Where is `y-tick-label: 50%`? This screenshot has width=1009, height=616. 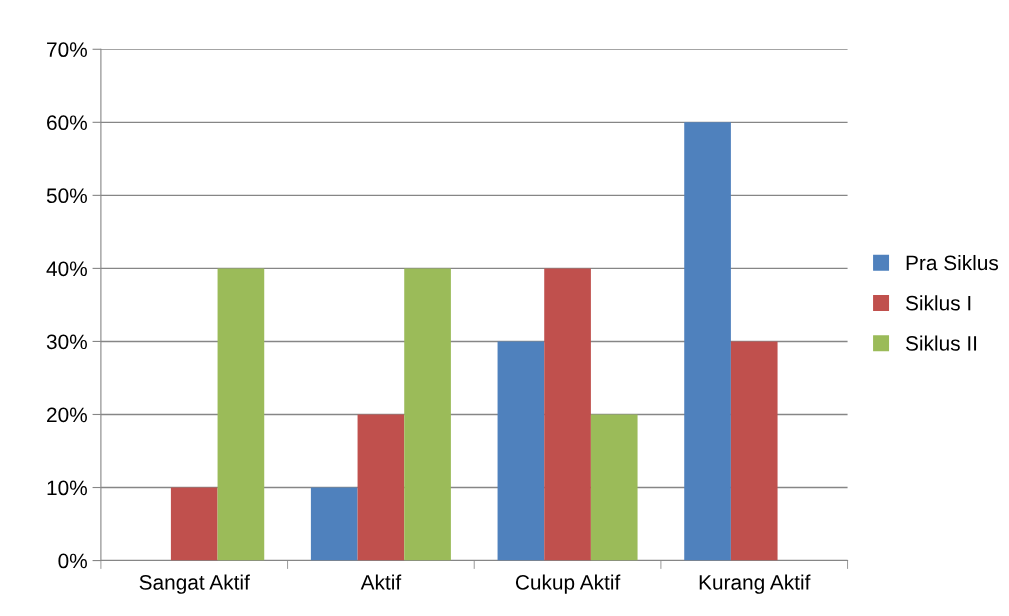 y-tick-label: 50% is located at coordinates (66, 196).